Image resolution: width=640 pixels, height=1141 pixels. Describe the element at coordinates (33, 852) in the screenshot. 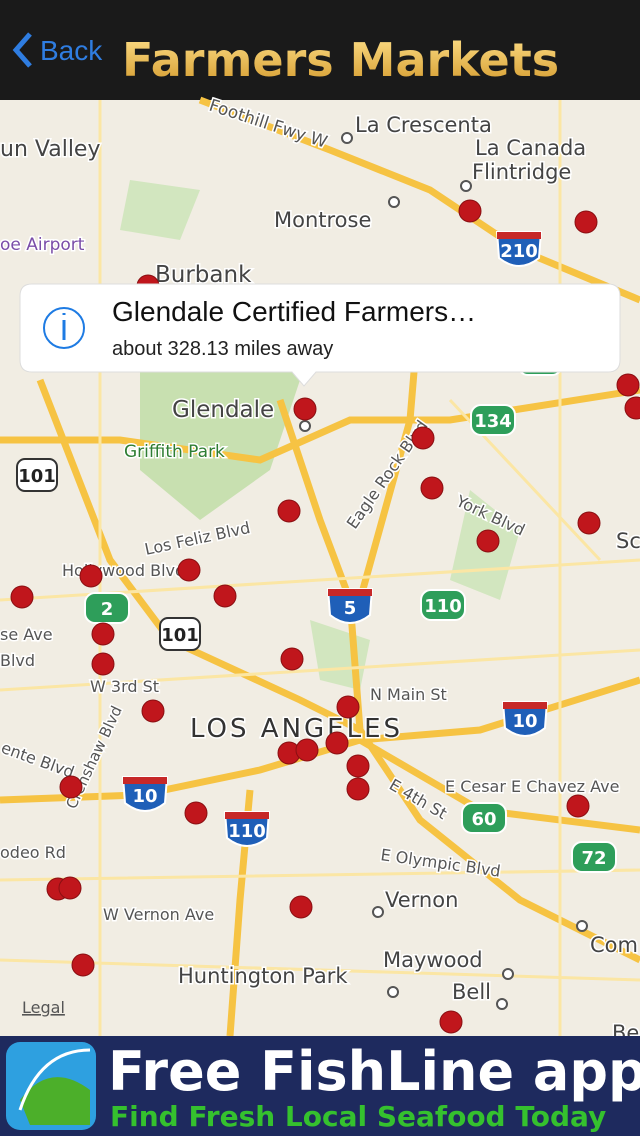

I see `map-label: odeo Rd` at that location.